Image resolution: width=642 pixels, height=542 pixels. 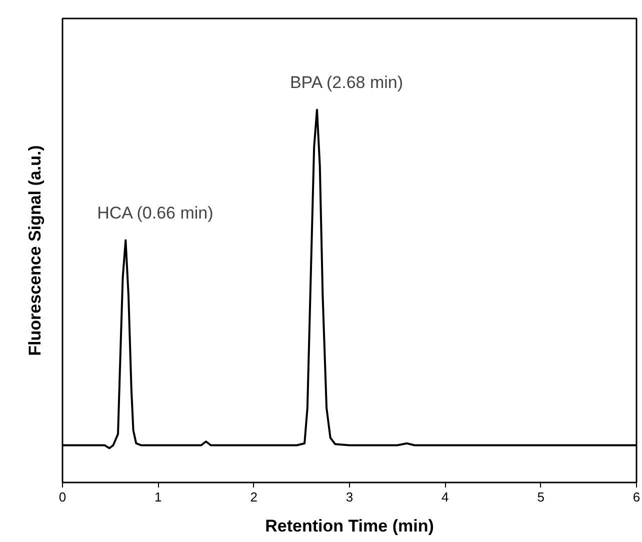 I want to click on x-axis-title: Retention Time (min), so click(x=349, y=526).